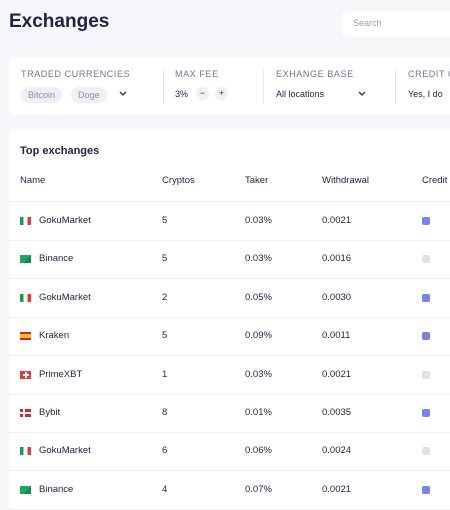 This screenshot has height=510, width=450. Describe the element at coordinates (54, 336) in the screenshot. I see `exchange-name: Kraken` at that location.